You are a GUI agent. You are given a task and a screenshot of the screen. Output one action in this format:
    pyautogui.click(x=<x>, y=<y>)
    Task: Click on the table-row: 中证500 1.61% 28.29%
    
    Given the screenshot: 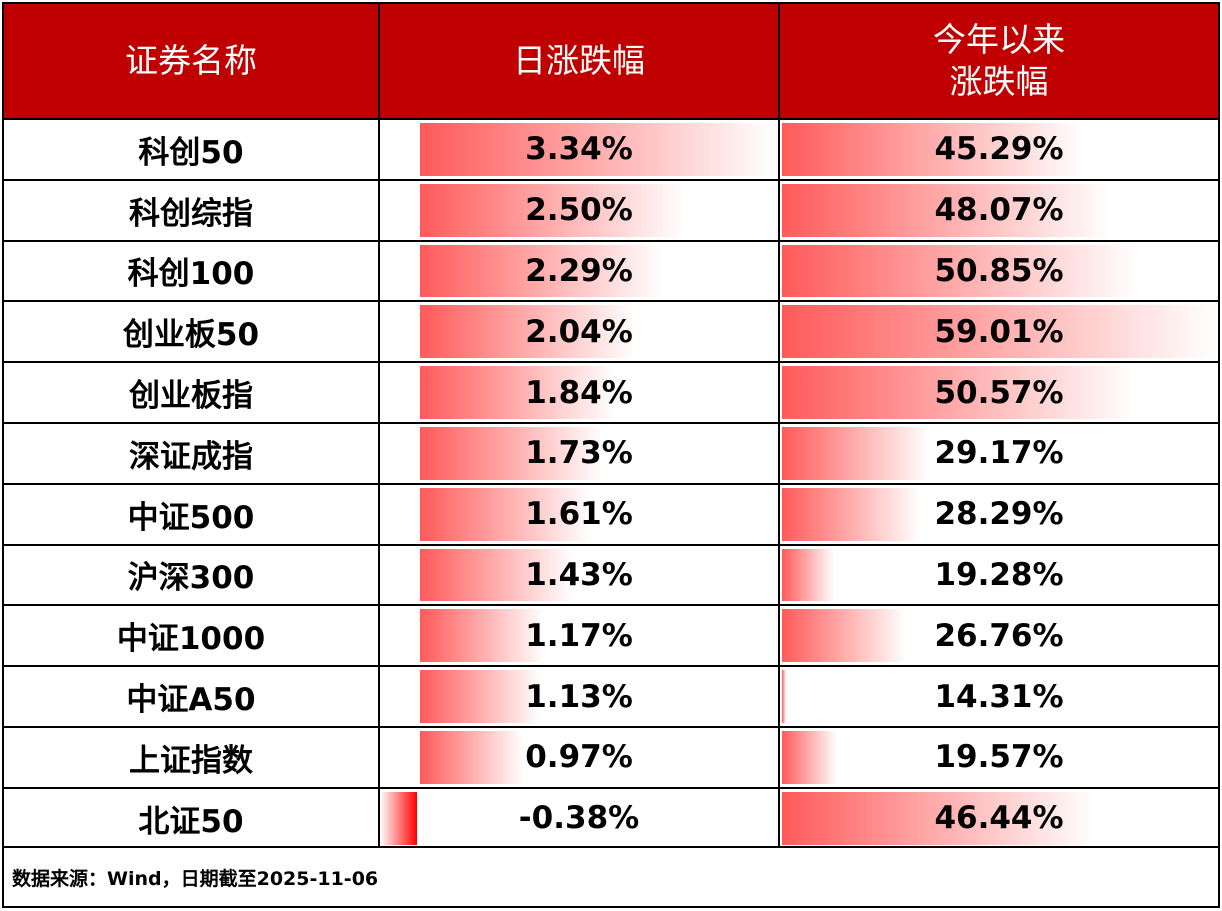 What is the action you would take?
    pyautogui.click(x=611, y=513)
    